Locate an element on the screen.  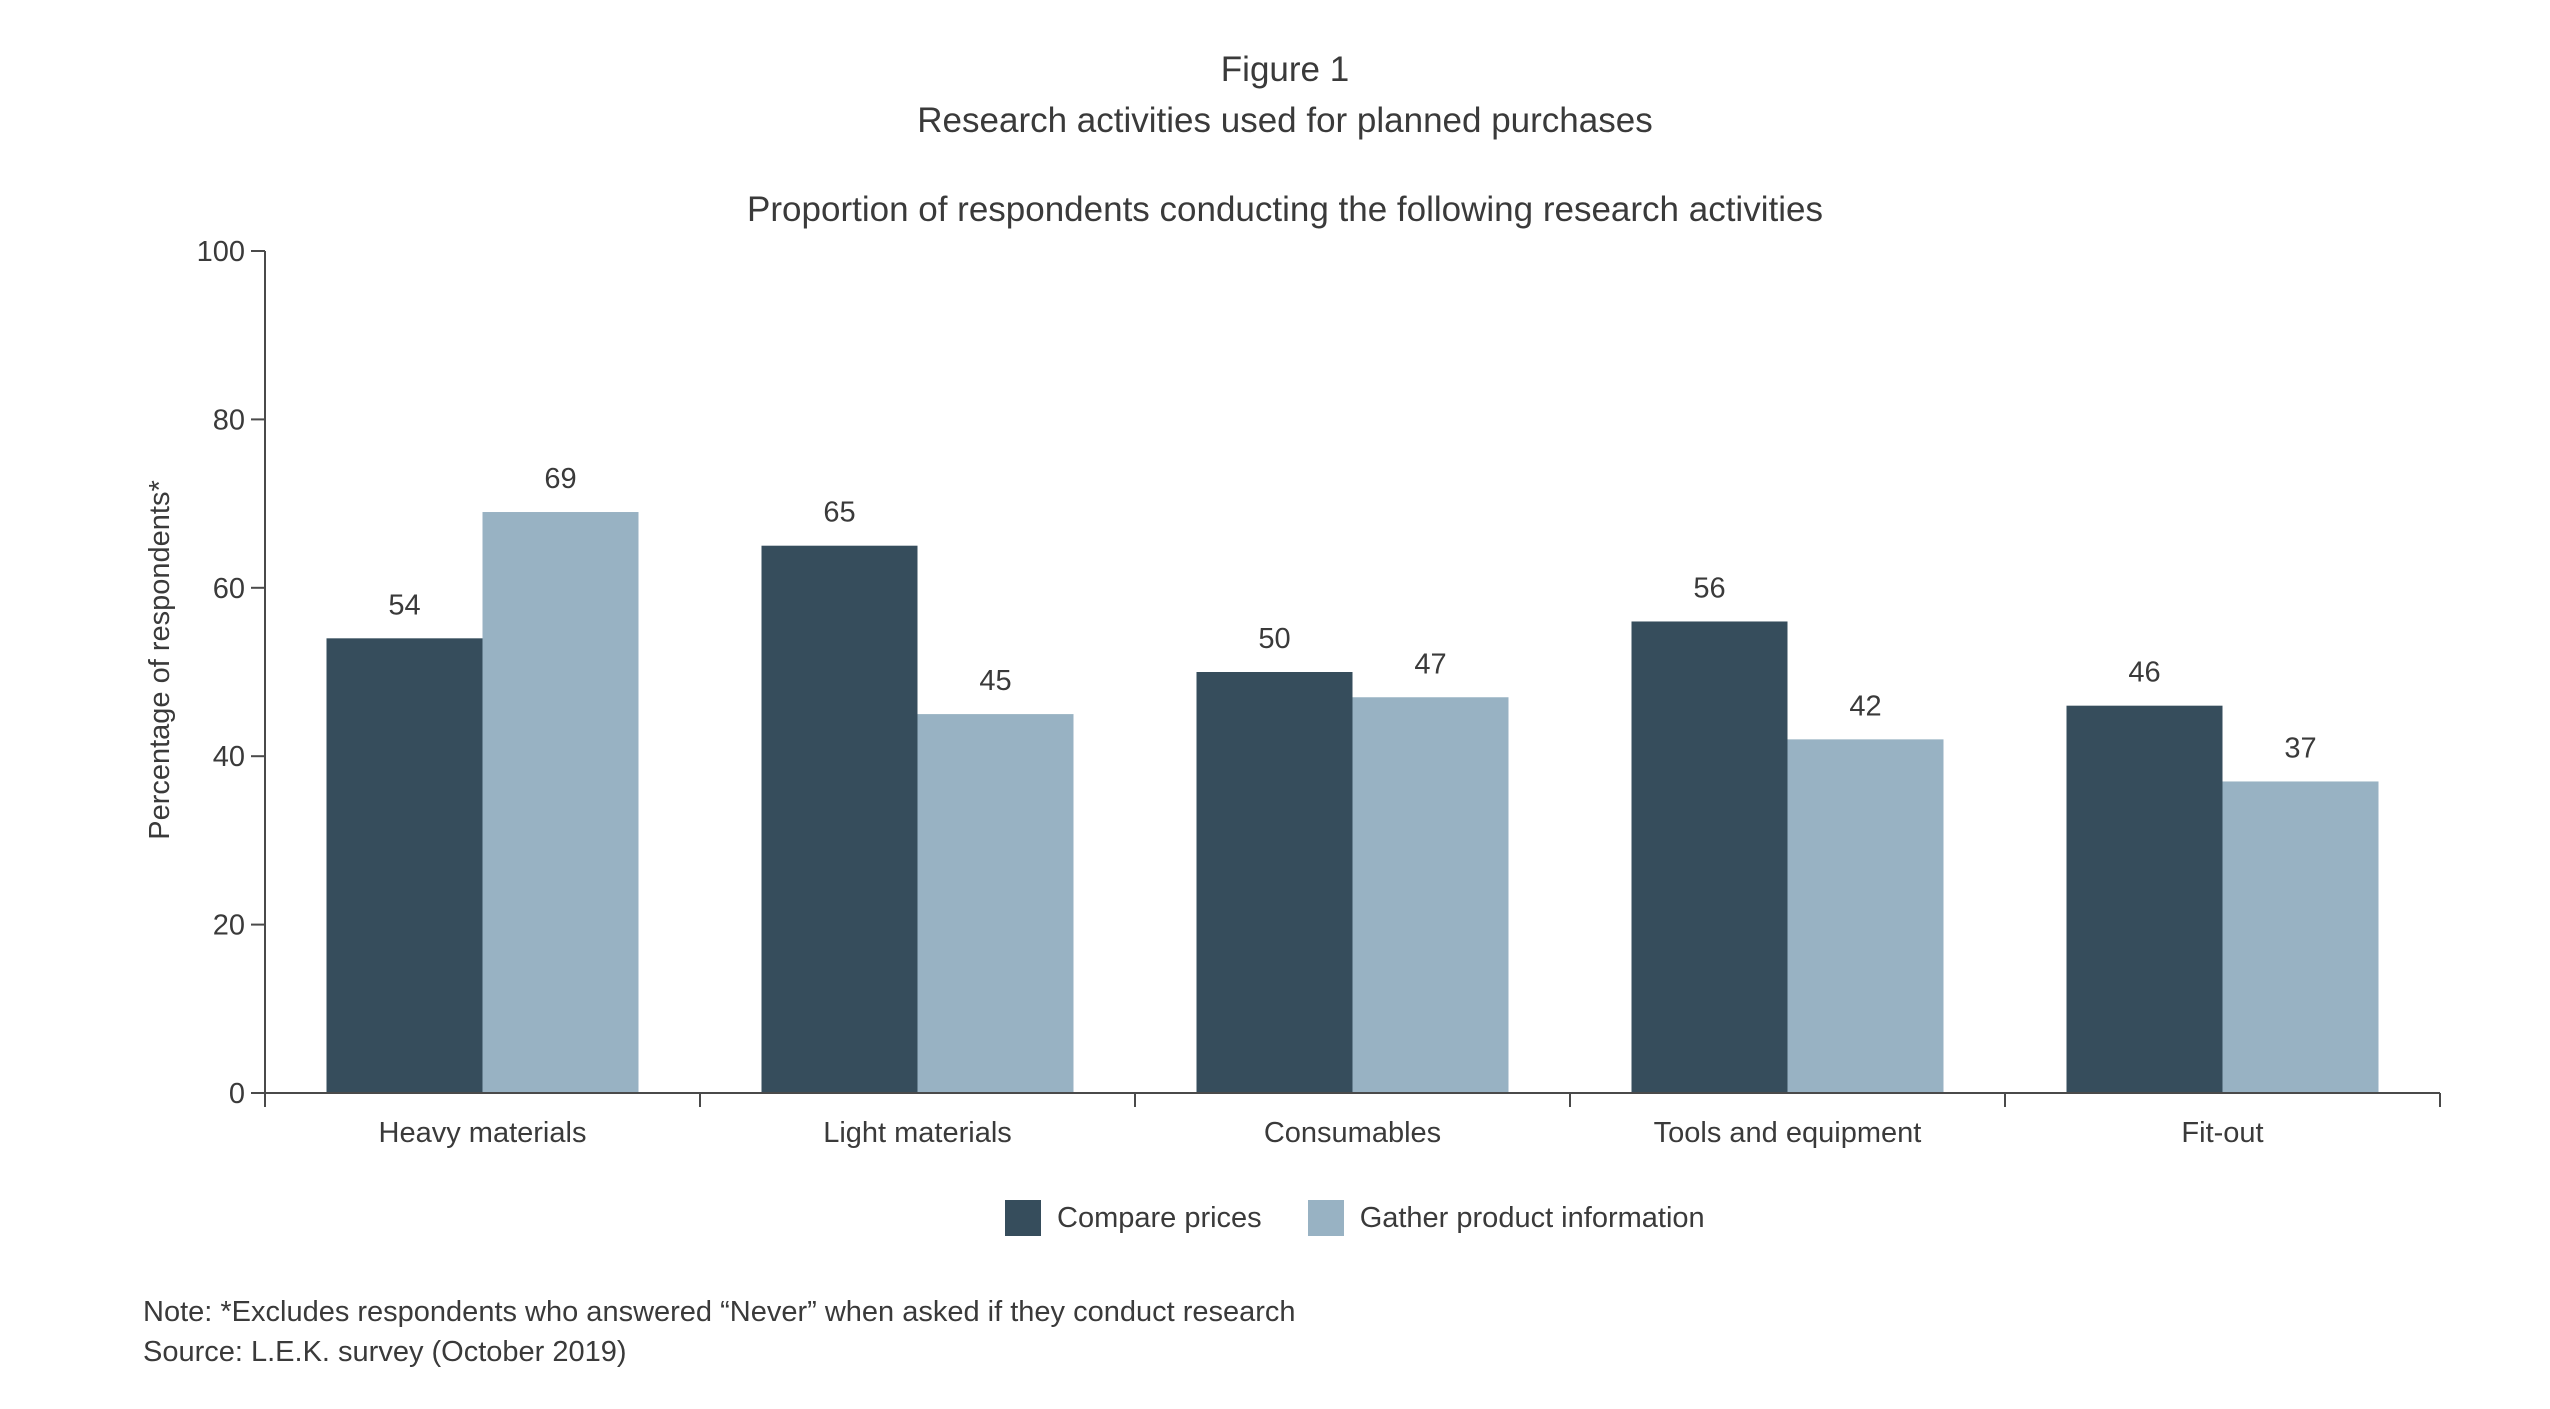
source-text: Source: L.E.K. survey (October 2019) is located at coordinates (385, 1352).